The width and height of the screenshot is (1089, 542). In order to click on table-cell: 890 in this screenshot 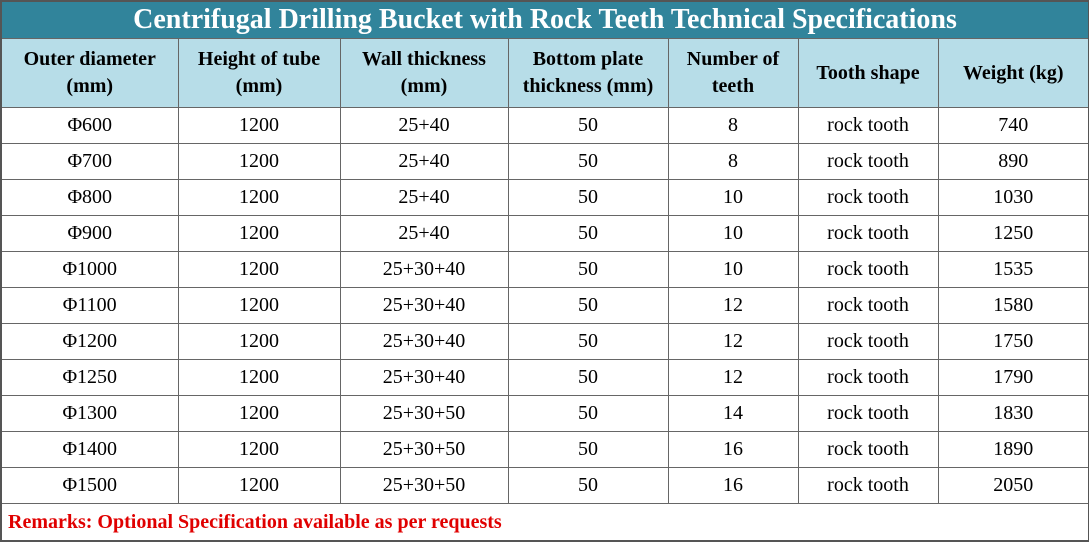, I will do `click(1013, 161)`.